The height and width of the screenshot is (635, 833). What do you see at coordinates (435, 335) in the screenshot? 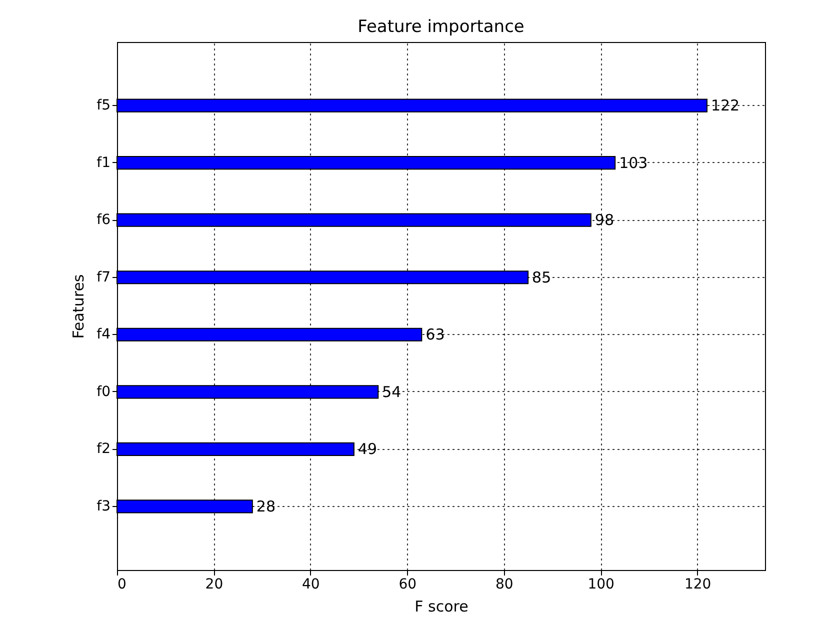
I see `data-label: 63` at bounding box center [435, 335].